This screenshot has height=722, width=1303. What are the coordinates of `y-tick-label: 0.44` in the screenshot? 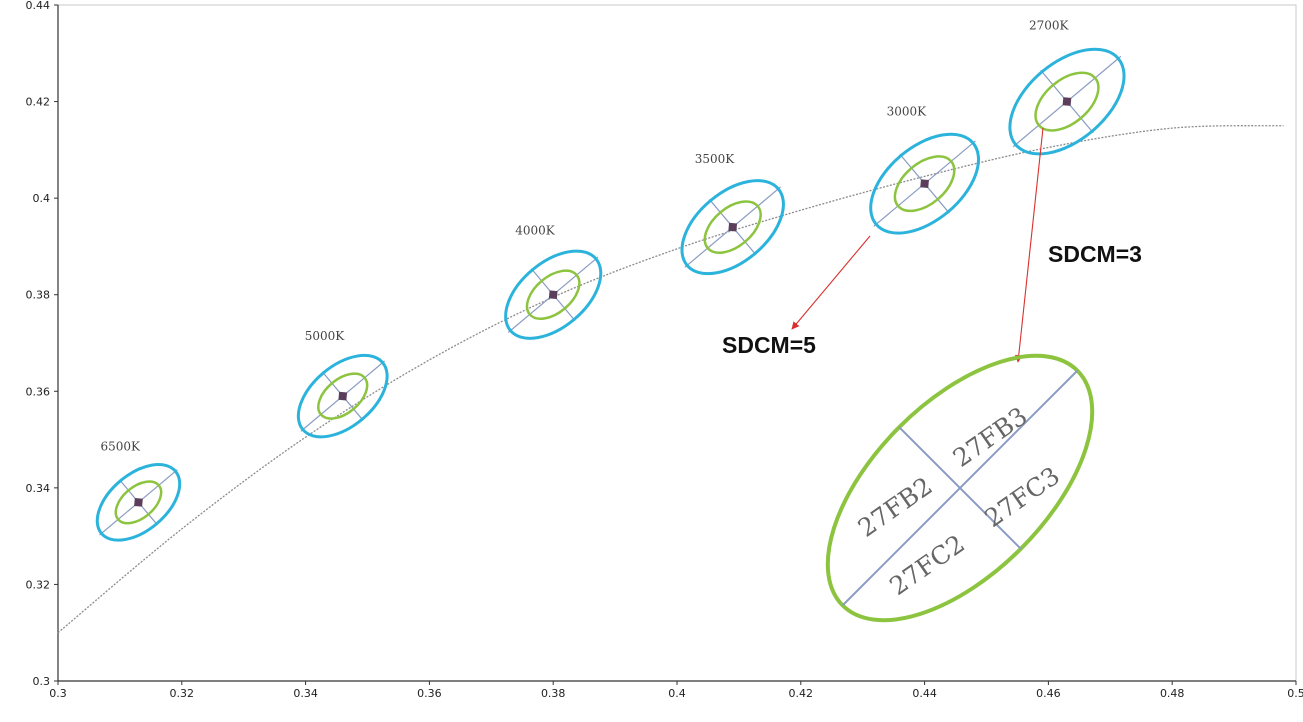 It's located at (38, 6).